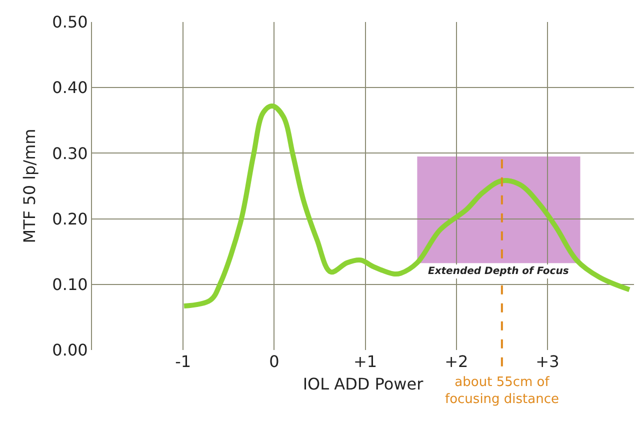  Describe the element at coordinates (548, 361) in the screenshot. I see `x-tick-label: +3` at that location.